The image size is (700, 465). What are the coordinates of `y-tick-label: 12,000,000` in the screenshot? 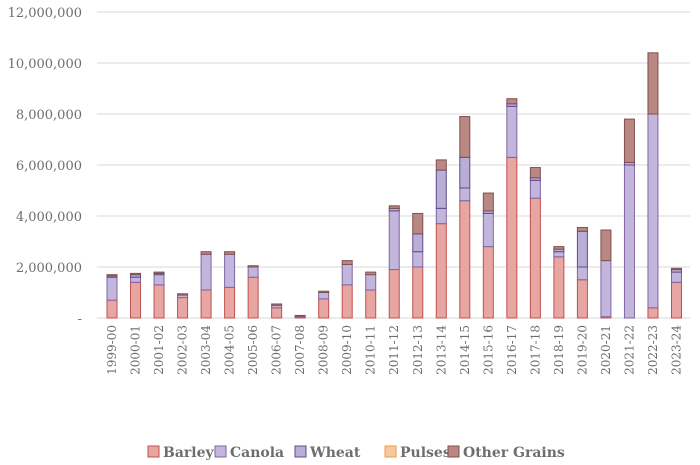 It's located at (45, 13).